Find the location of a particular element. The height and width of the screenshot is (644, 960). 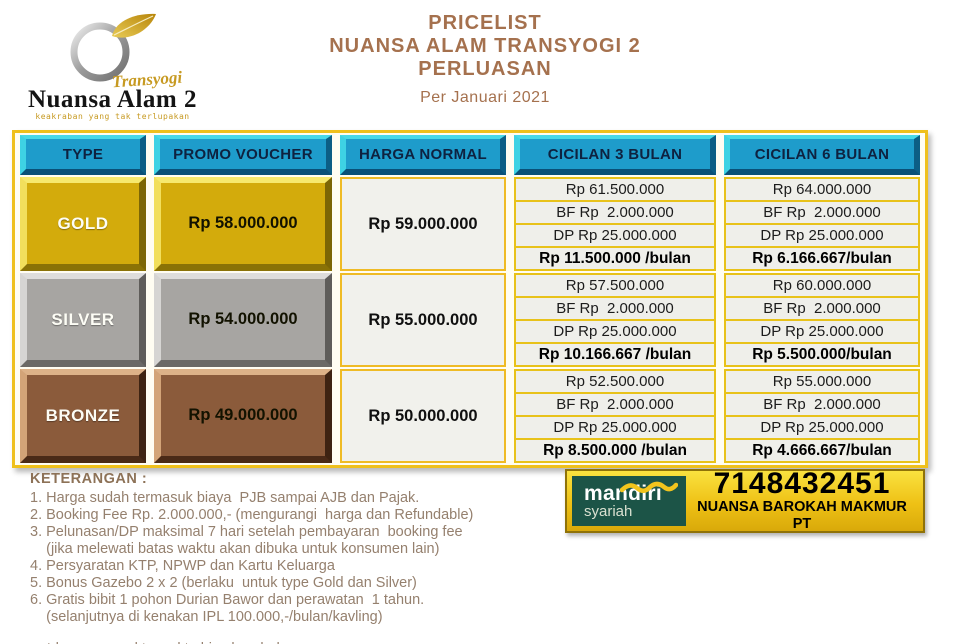

mandiri-wave-icon is located at coordinates (649, 487).